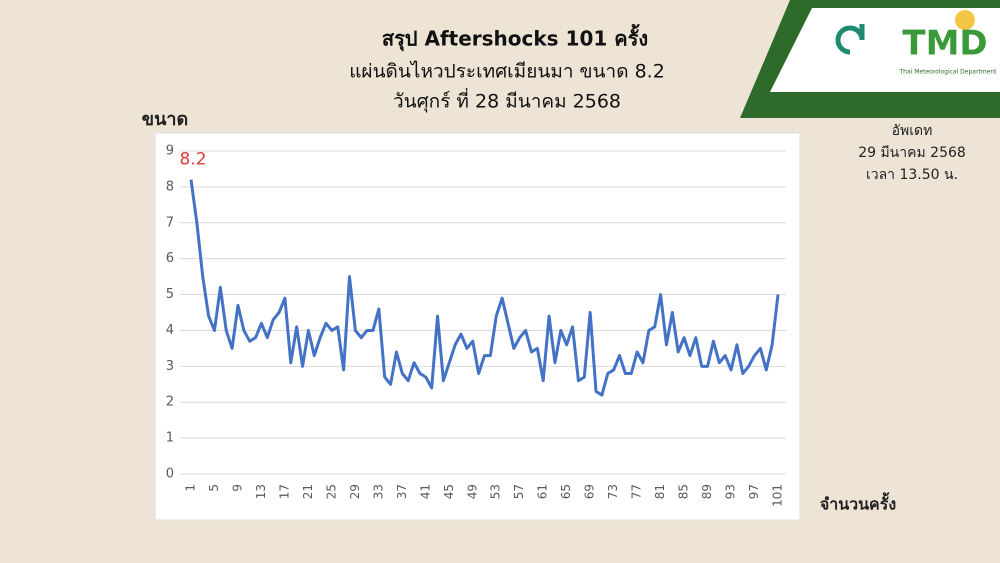 Image resolution: width=1000 pixels, height=563 pixels. Describe the element at coordinates (912, 175) in the screenshot. I see `update-note: เวลา 13.50 น.` at that location.